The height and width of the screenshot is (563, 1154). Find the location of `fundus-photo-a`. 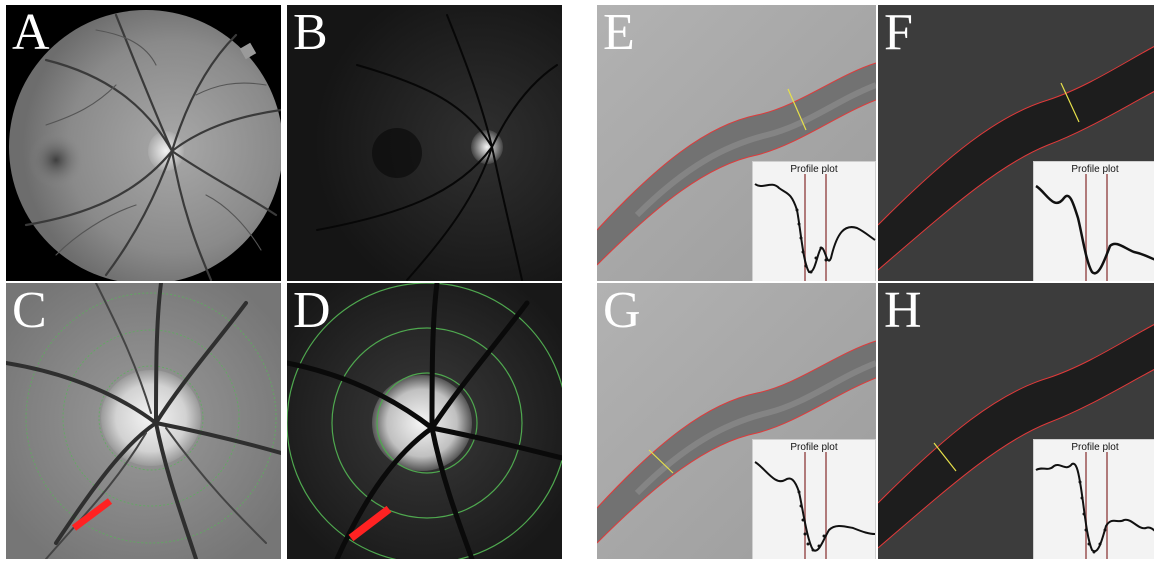

fundus-photo-a is located at coordinates (145, 145).